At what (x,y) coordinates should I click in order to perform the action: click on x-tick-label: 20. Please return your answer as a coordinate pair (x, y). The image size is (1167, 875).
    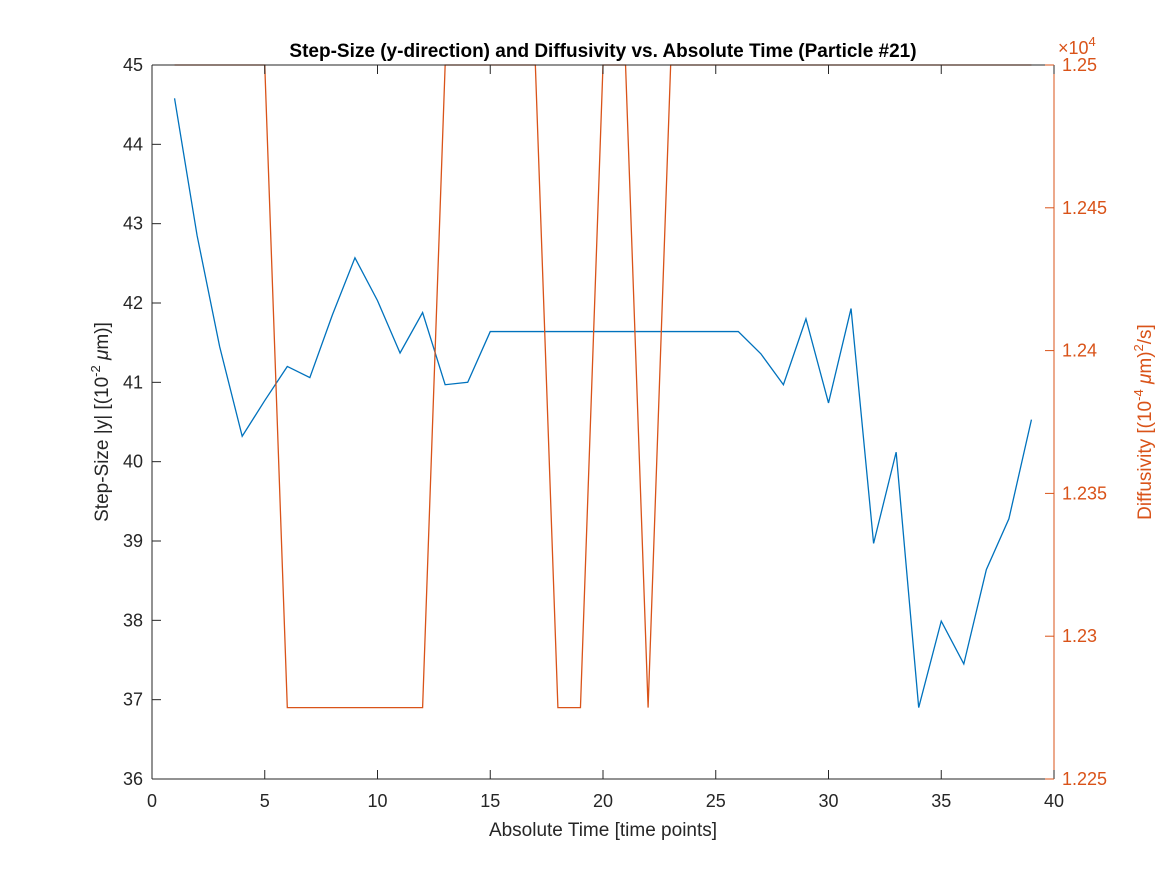
    Looking at the image, I should click on (603, 801).